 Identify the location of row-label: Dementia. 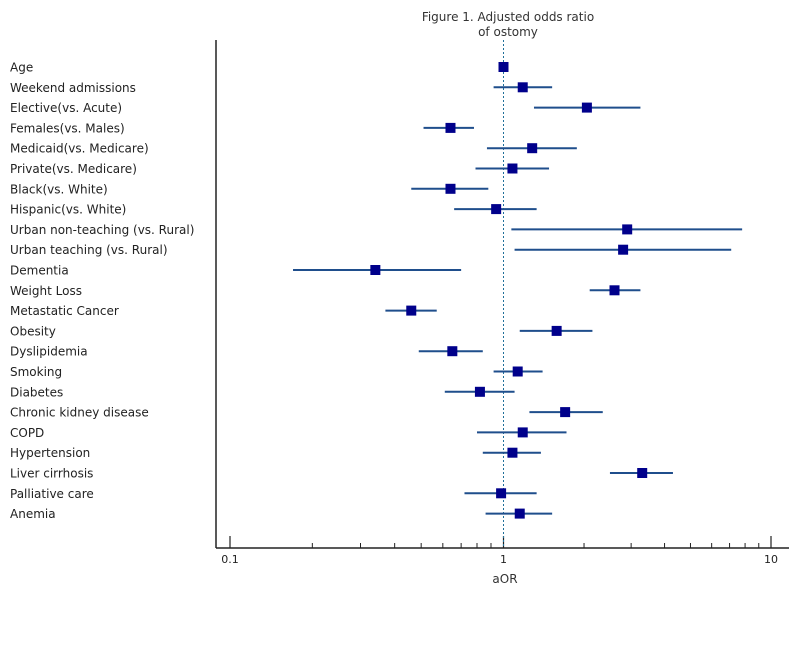
(39, 271).